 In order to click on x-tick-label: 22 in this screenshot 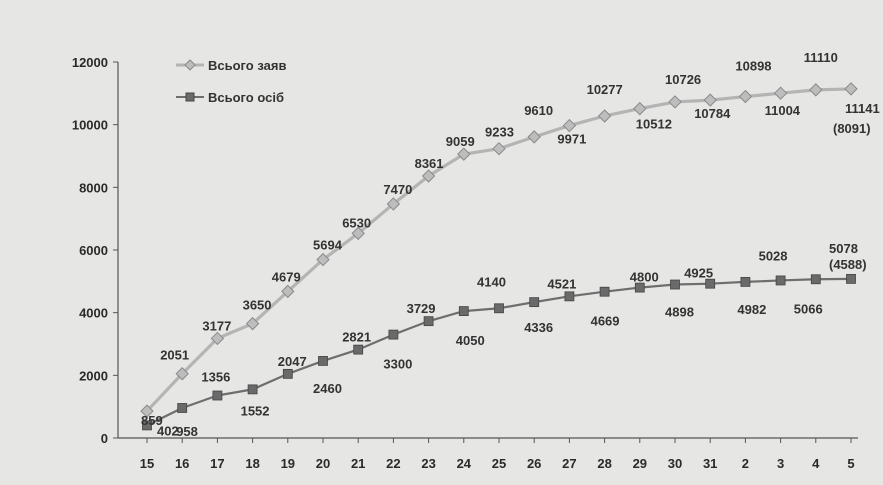, I will do `click(393, 463)`.